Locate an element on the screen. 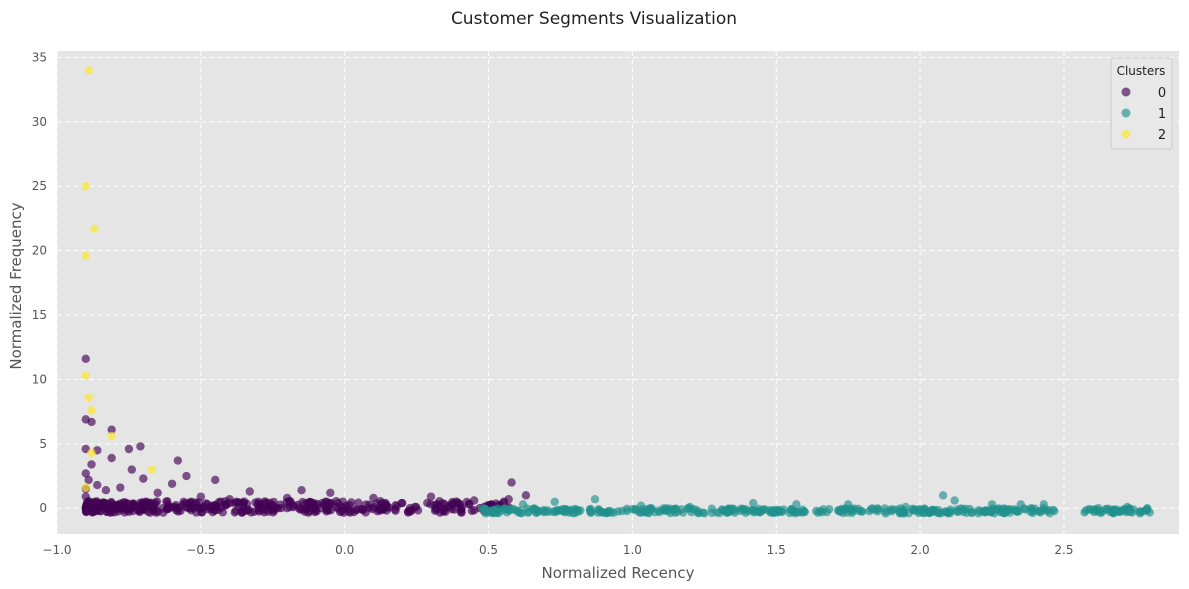 Image resolution: width=1189 pixels, height=589 pixels. legend: Clusters 0 1 2 is located at coordinates (1141, 103).